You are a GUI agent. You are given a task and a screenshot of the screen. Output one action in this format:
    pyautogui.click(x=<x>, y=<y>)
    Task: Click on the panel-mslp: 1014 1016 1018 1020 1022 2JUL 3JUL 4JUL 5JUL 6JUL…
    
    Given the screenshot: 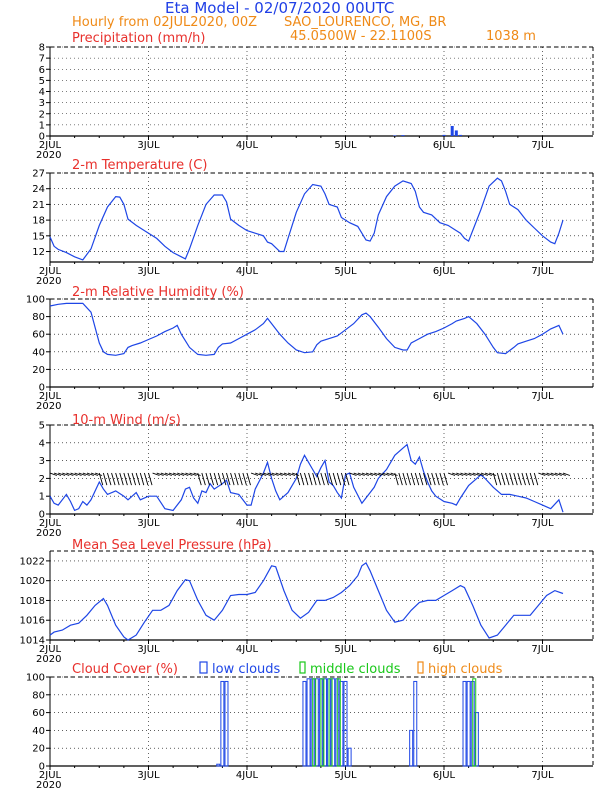 What is the action you would take?
    pyautogui.click(x=307, y=607)
    